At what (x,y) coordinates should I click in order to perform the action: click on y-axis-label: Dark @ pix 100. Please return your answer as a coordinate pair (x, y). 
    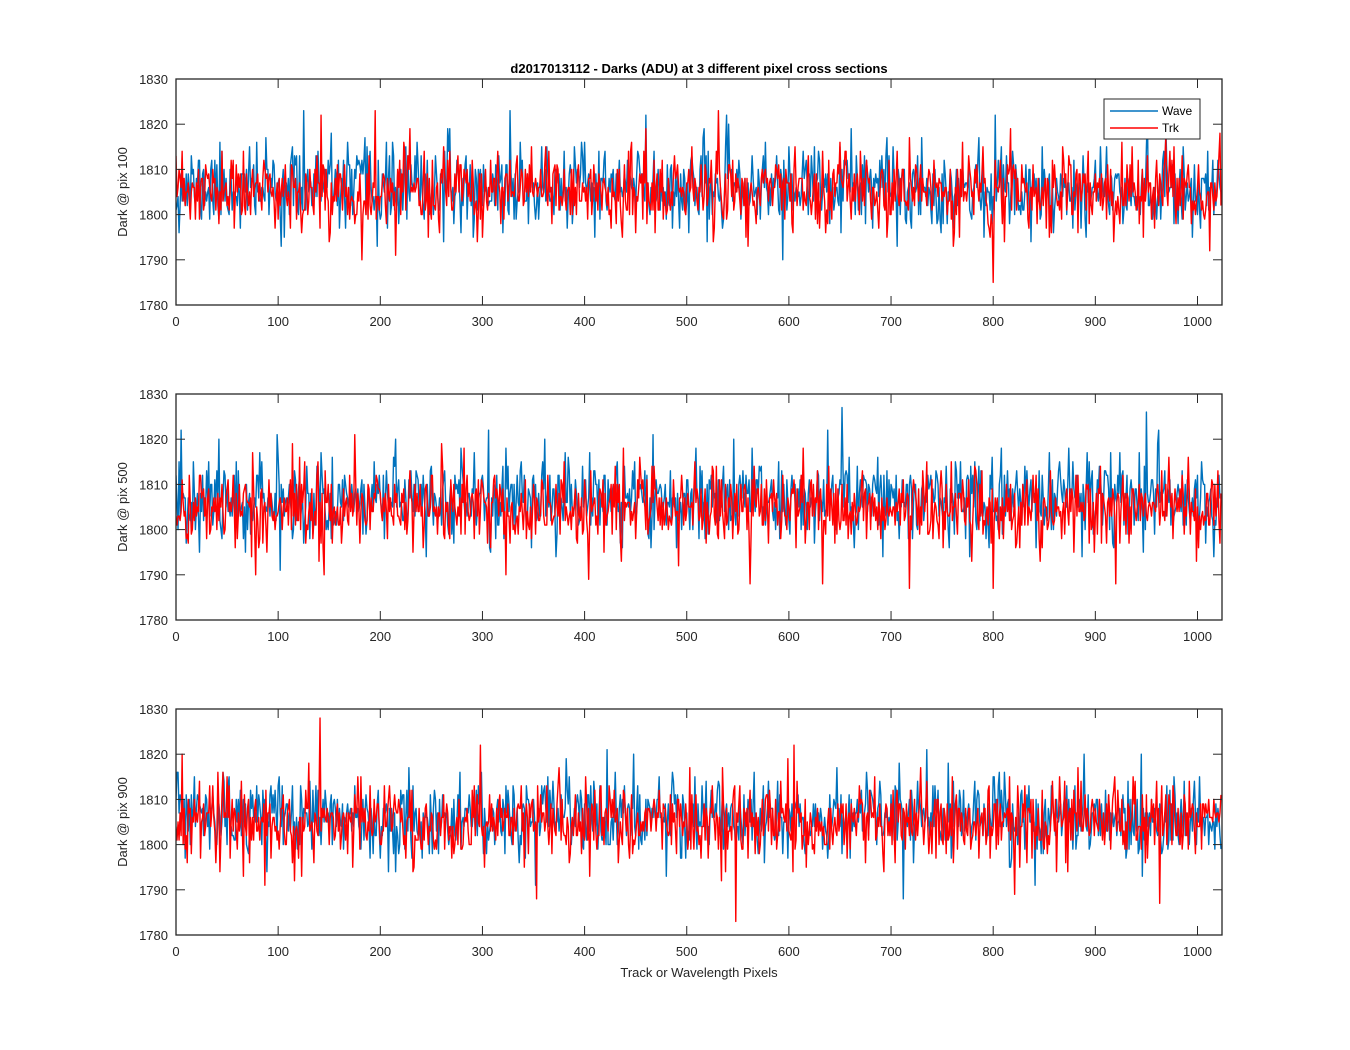
    Looking at the image, I should click on (122, 192).